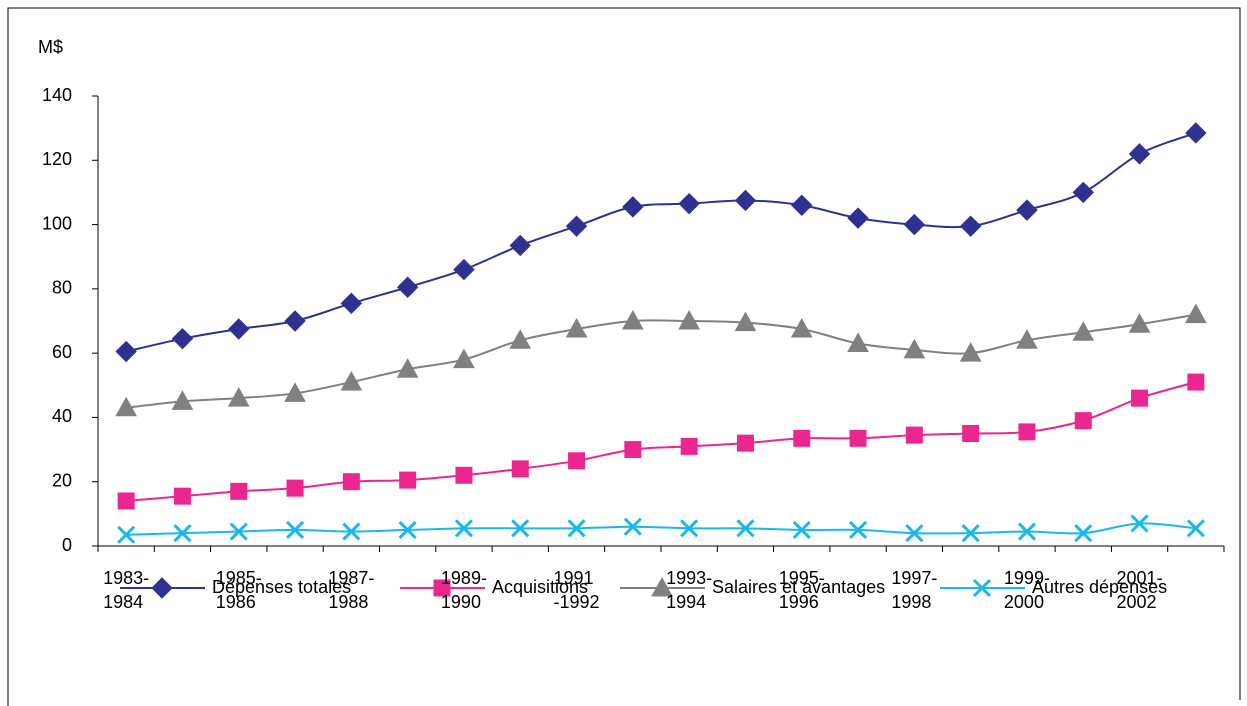 This screenshot has width=1247, height=706. What do you see at coordinates (463, 590) in the screenshot?
I see `x-tick-label: 1989- 1990` at bounding box center [463, 590].